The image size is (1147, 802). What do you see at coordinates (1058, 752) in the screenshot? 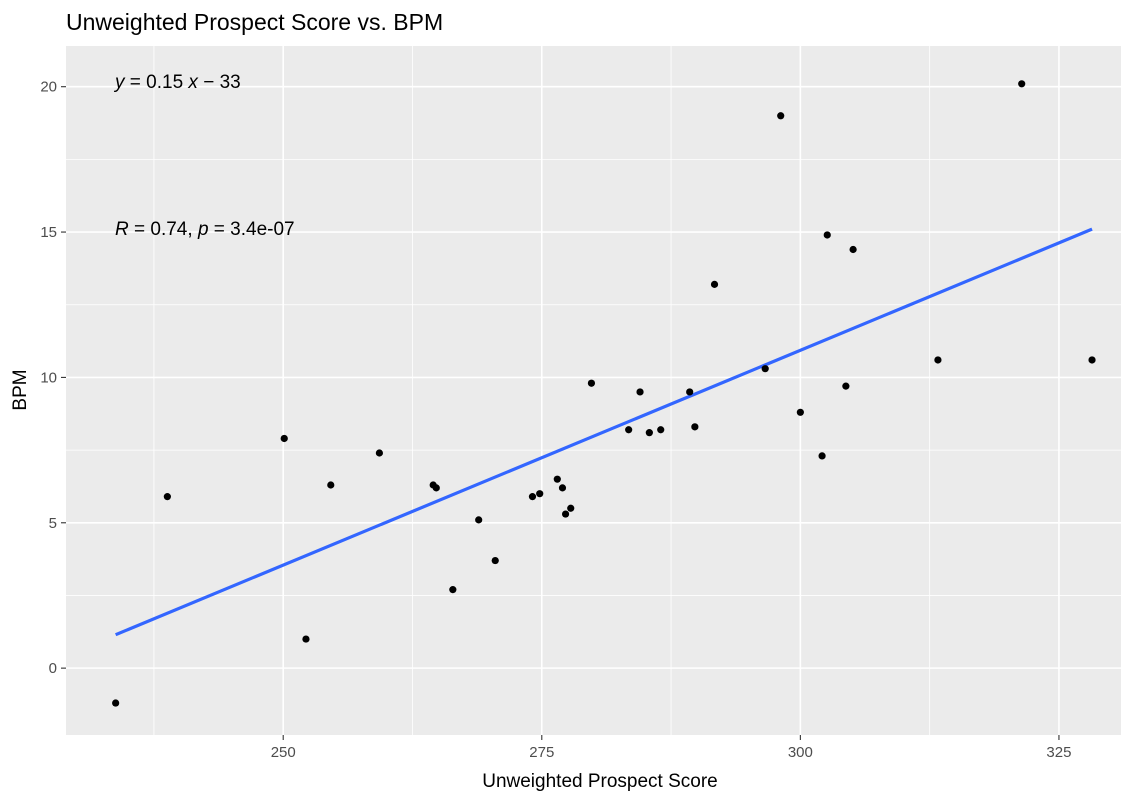
I see `x-tick-label: 325` at bounding box center [1058, 752].